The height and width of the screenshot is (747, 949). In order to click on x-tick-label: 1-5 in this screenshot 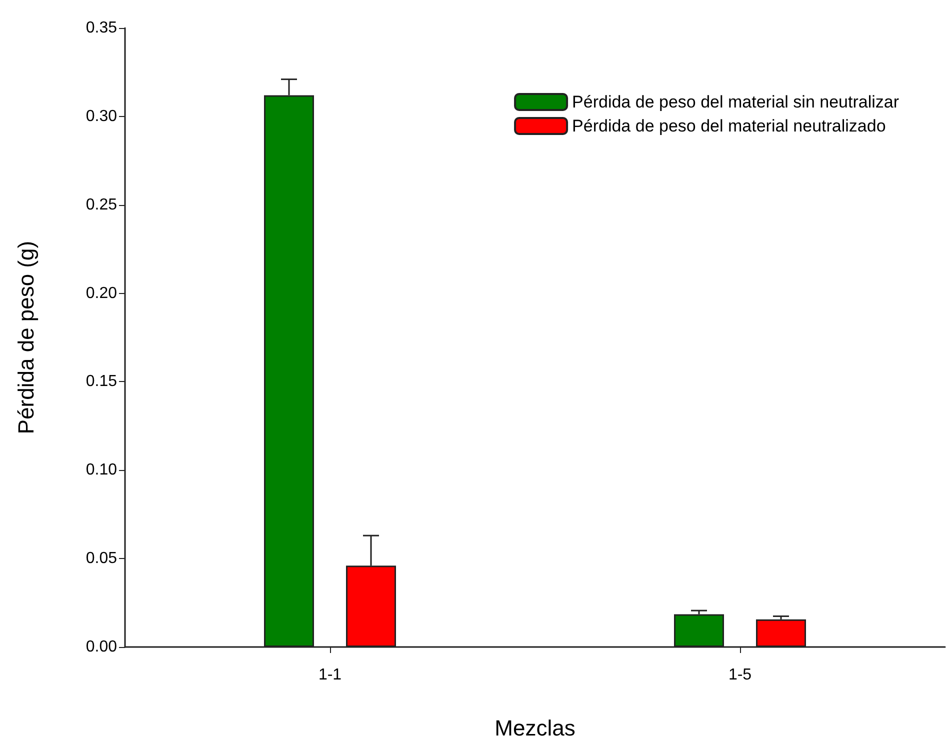, I will do `click(740, 675)`.